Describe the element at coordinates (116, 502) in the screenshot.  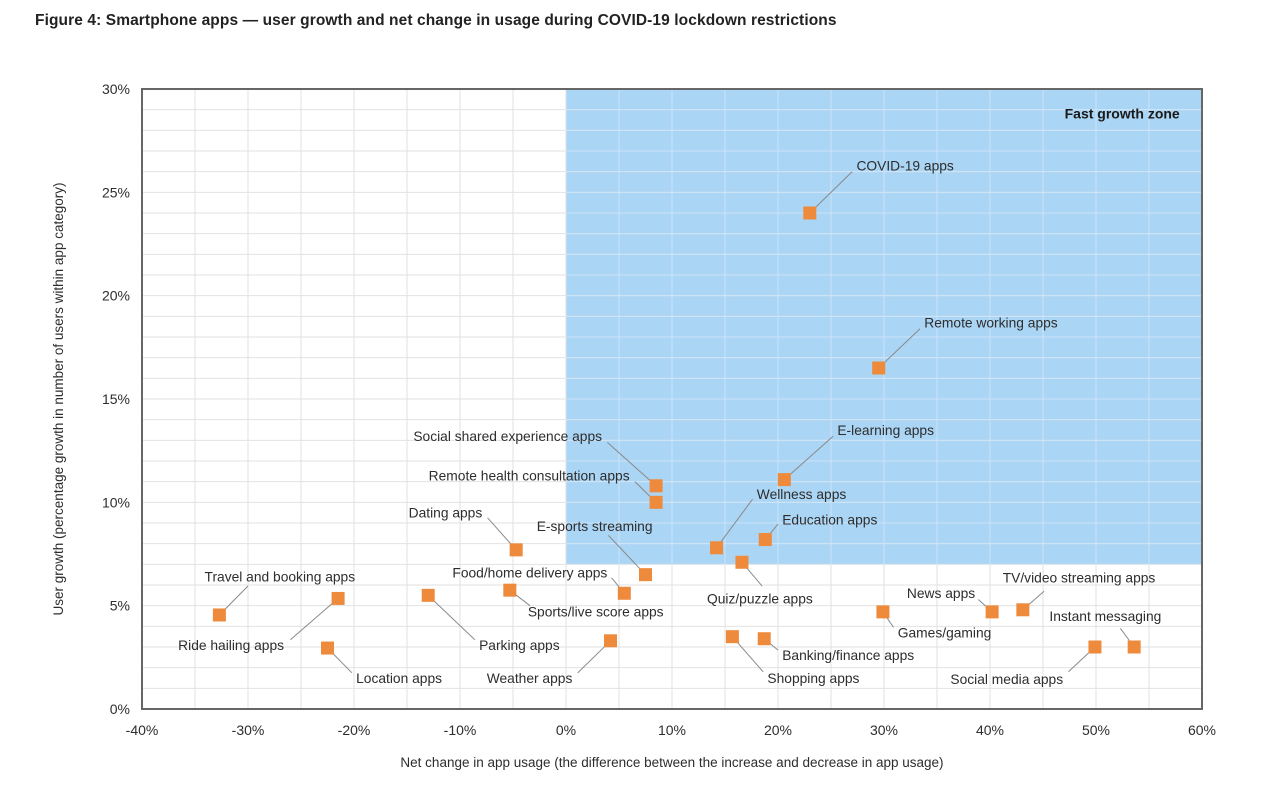
I see `y-tick-label: 10%` at that location.